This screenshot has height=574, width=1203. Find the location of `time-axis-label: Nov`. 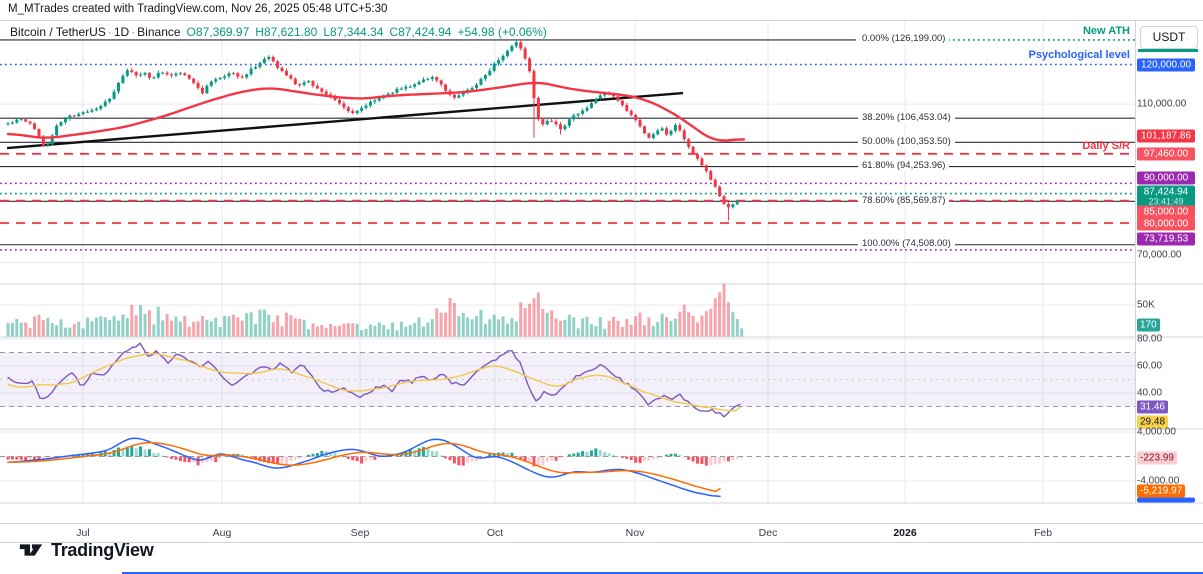

time-axis-label: Nov is located at coordinates (635, 533).